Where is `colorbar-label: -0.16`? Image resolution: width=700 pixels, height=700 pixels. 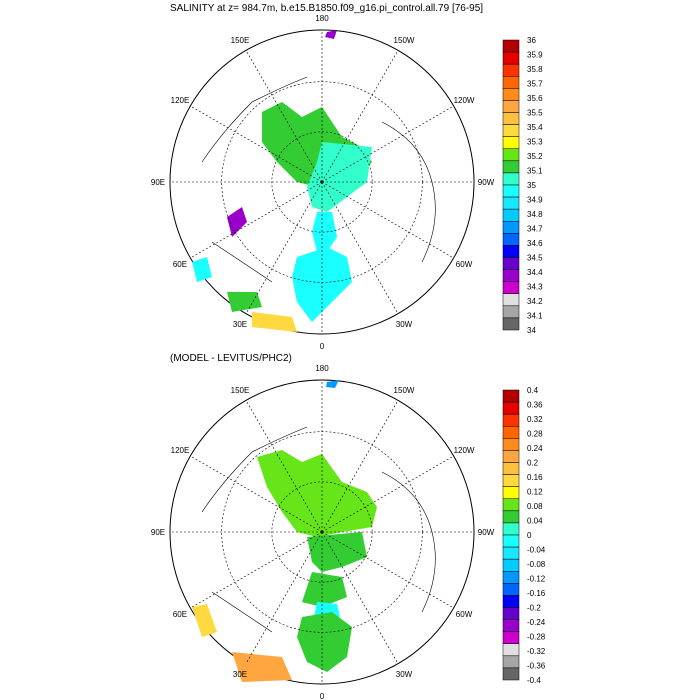 colorbar-label: -0.16 is located at coordinates (536, 593).